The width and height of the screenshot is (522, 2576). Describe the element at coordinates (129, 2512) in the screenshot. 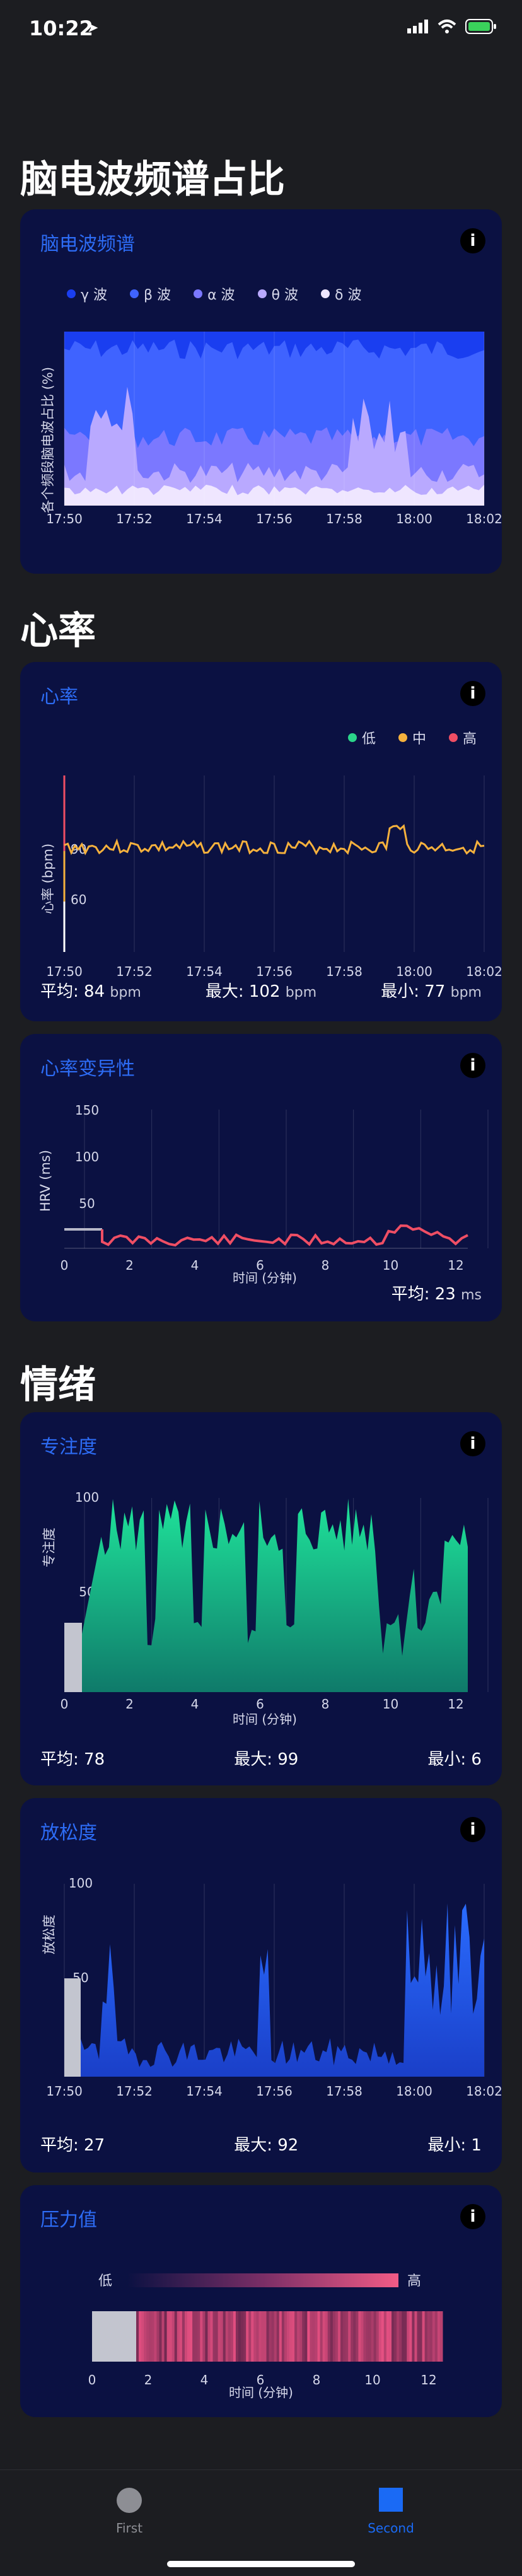

I see `tab-first: First` at that location.